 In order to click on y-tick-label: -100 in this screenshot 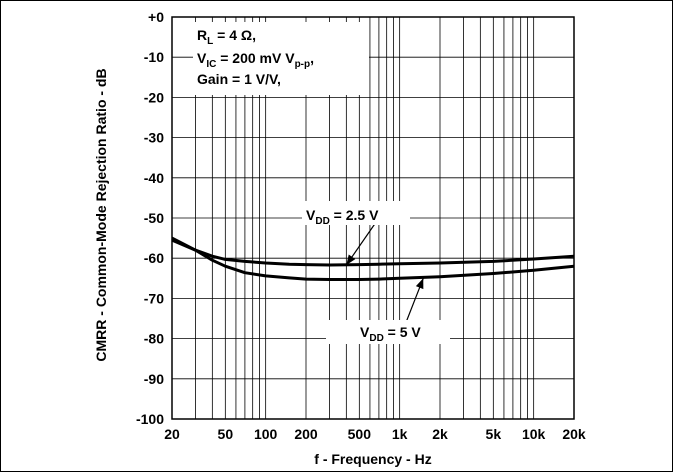, I will do `click(150, 419)`.